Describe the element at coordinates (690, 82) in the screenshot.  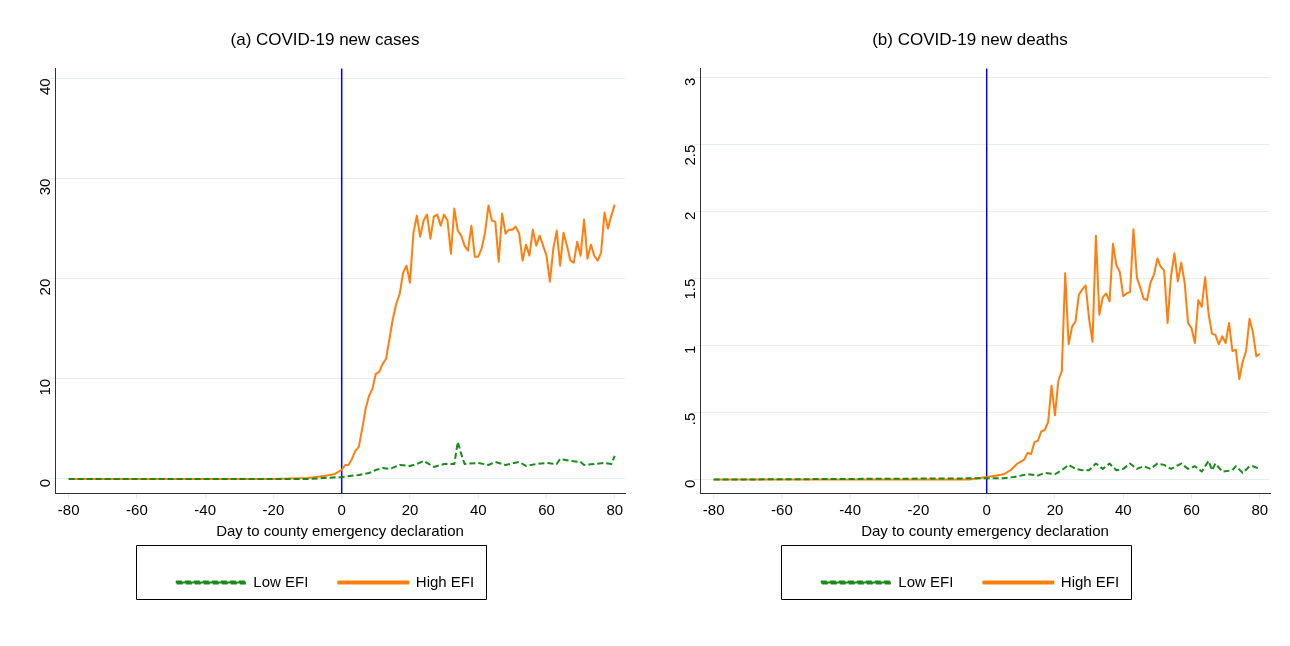
I see `y-tick-label: 3` at that location.